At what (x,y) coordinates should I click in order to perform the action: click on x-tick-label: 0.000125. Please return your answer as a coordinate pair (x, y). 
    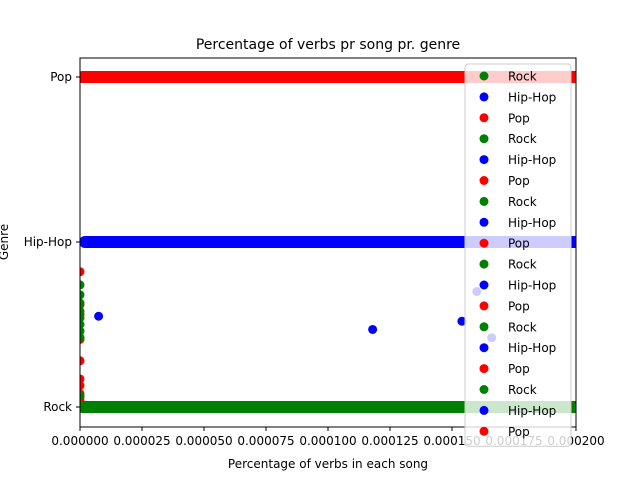
    Looking at the image, I should click on (389, 441).